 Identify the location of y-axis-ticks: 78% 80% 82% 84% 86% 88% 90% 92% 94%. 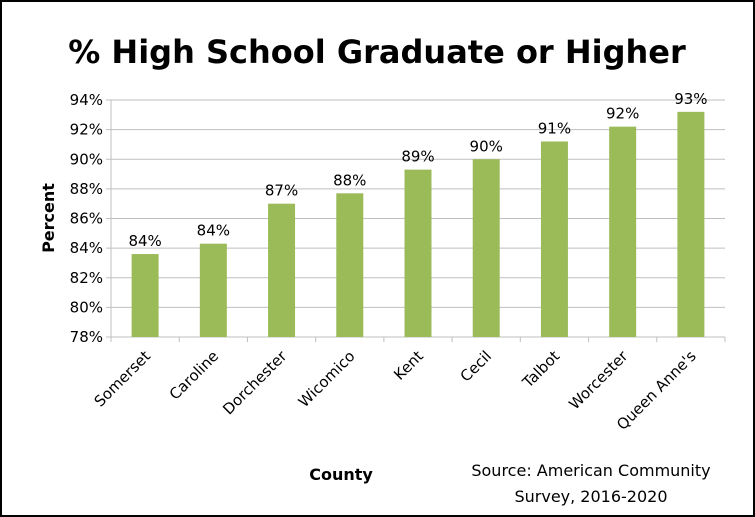
(90, 218).